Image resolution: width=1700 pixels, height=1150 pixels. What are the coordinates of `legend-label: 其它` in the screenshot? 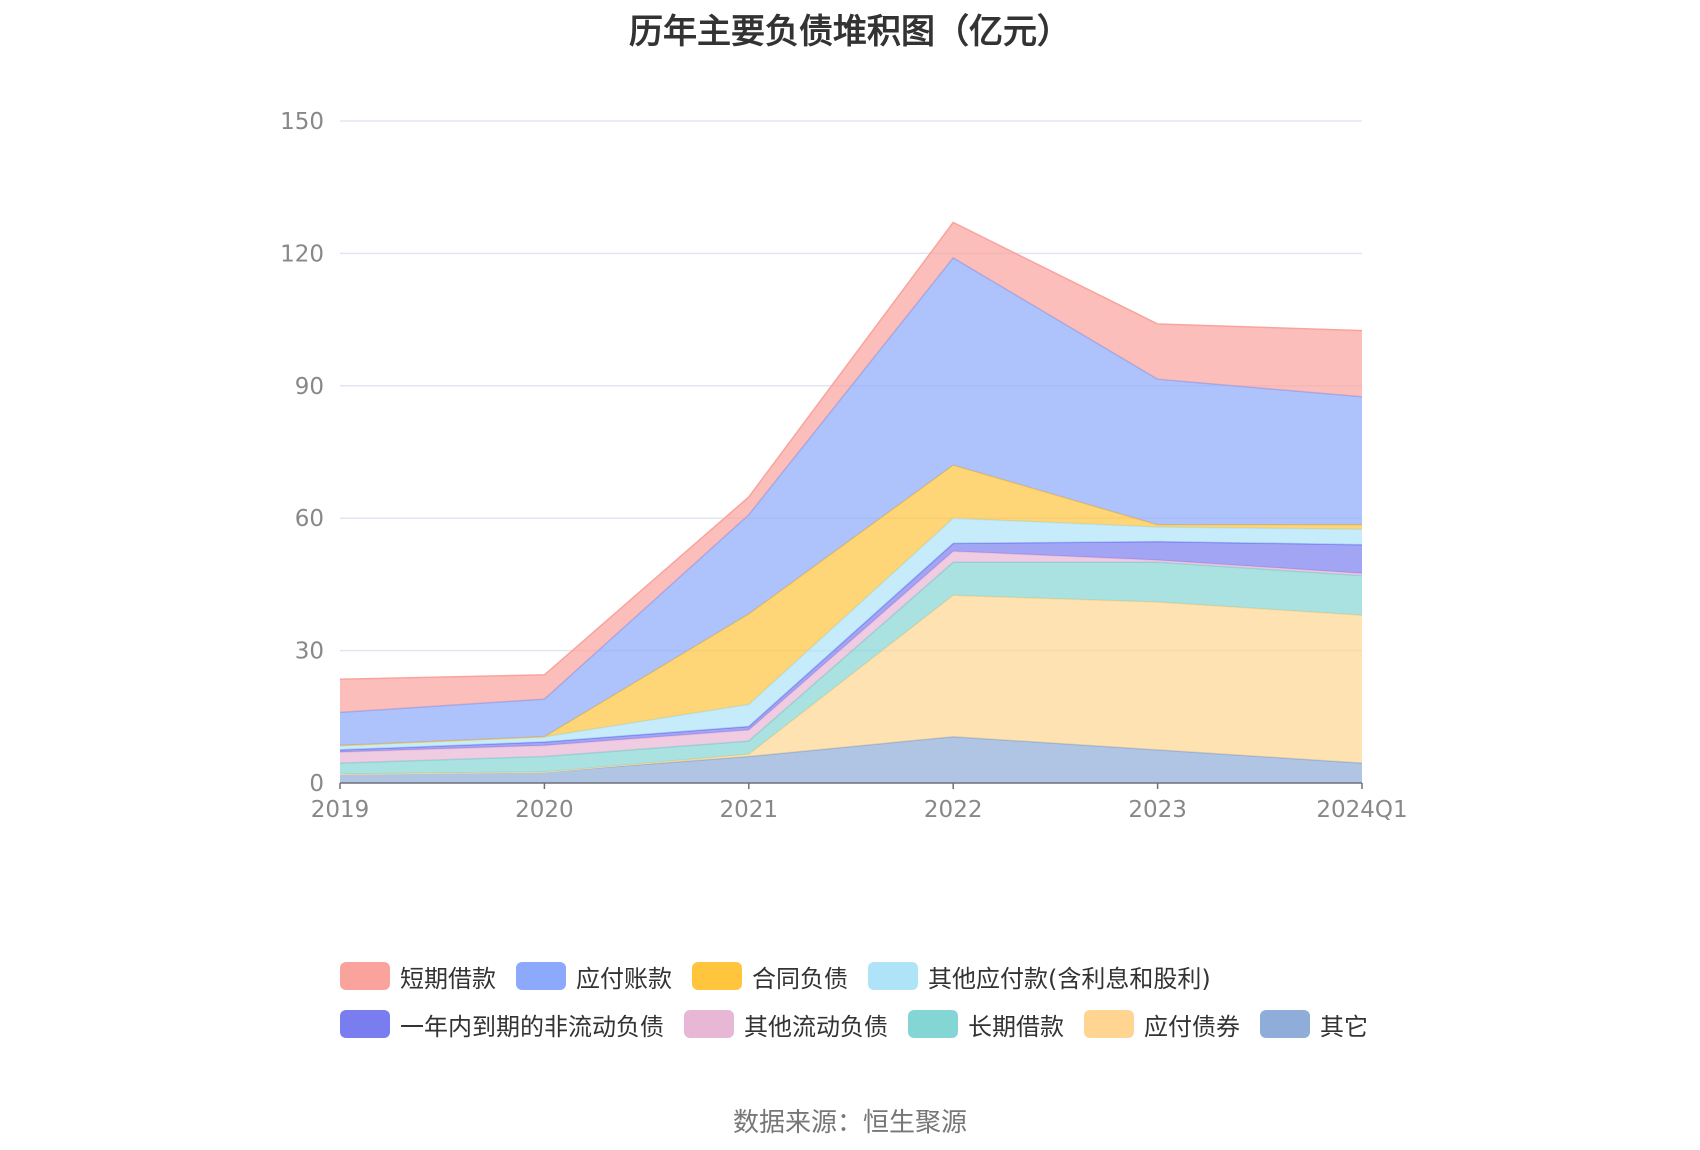 It's located at (1344, 1026).